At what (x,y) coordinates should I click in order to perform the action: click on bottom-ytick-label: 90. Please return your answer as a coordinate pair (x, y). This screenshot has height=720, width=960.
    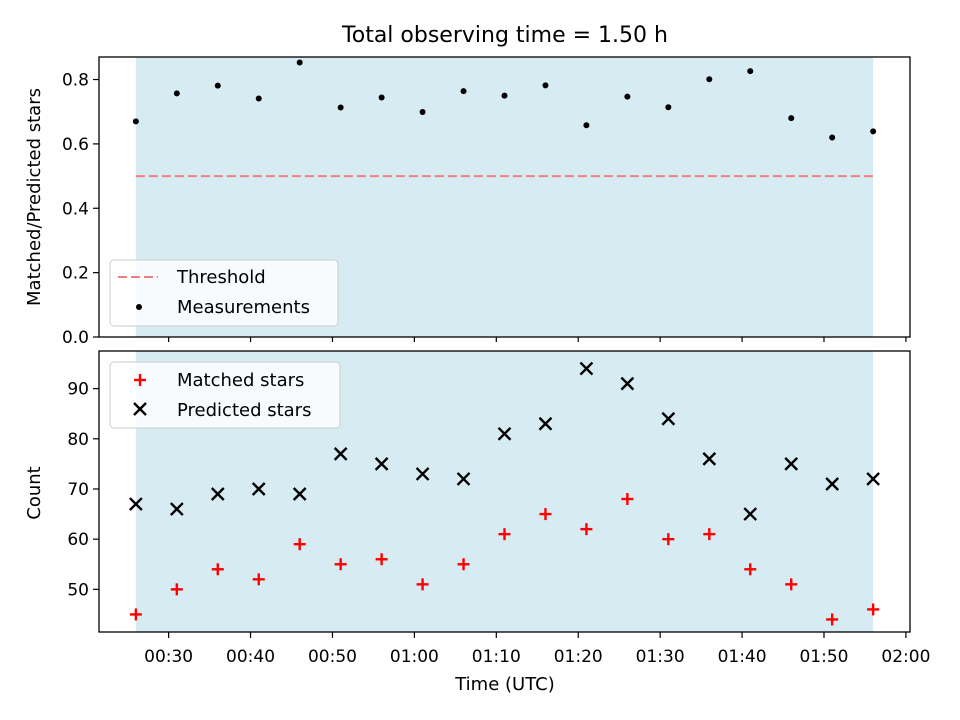
    Looking at the image, I should click on (78, 390).